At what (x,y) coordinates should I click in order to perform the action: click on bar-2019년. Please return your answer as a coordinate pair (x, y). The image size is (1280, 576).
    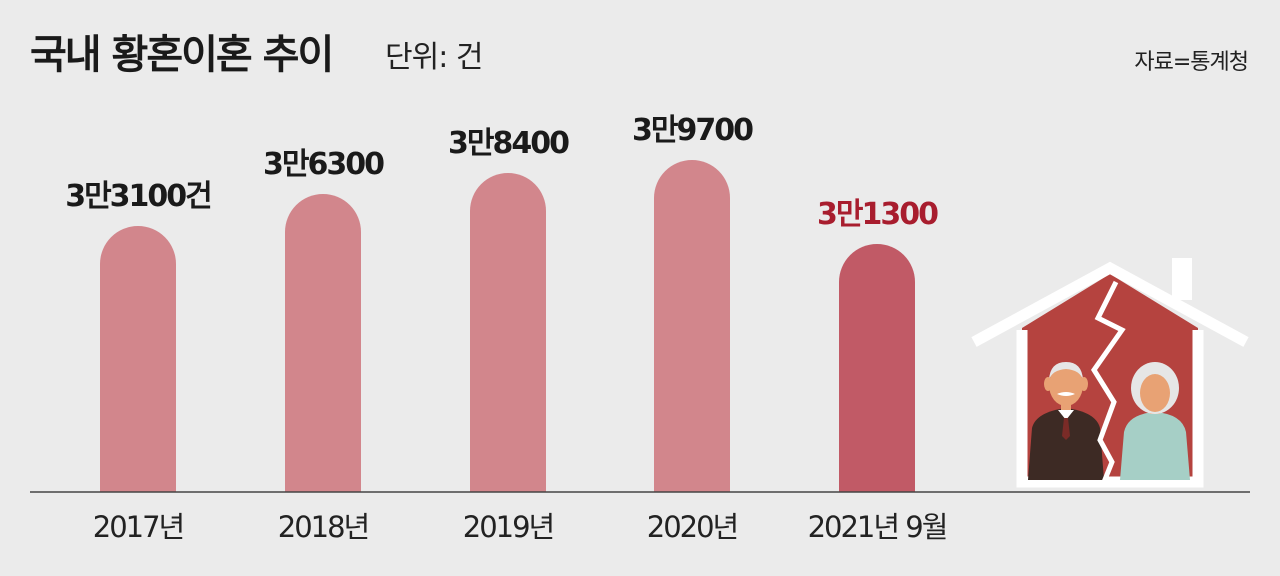
    Looking at the image, I should click on (508, 332).